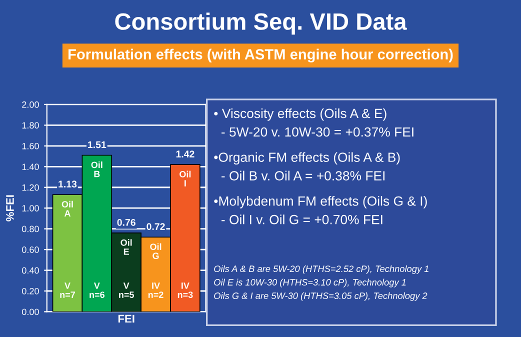 This screenshot has height=337, width=521. I want to click on y-tick-label: 0.00, so click(30, 312).